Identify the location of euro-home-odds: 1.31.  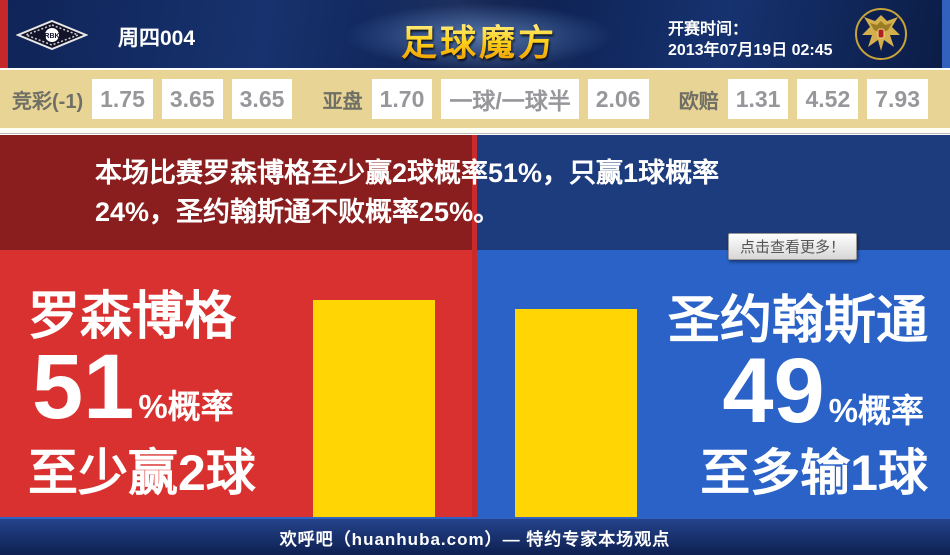
(758, 99).